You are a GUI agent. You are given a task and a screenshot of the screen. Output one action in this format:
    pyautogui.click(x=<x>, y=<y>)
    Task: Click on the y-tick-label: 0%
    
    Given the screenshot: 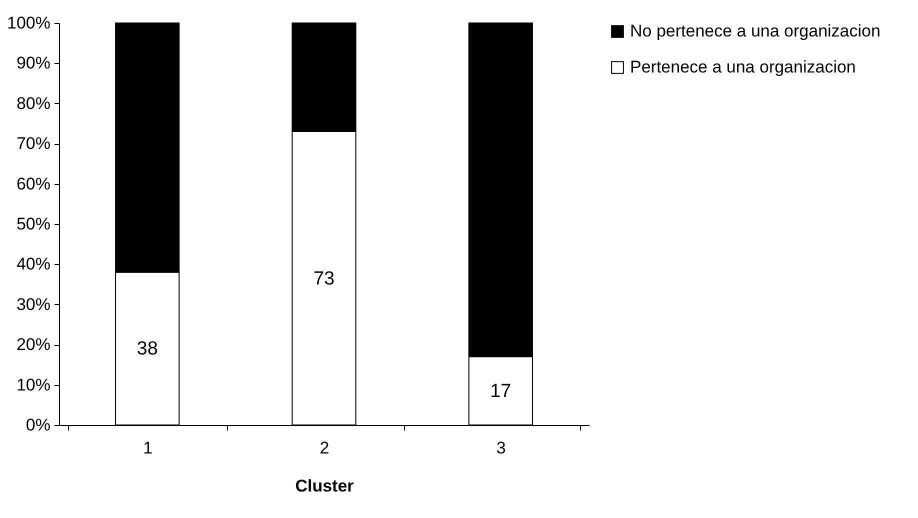 What is the action you would take?
    pyautogui.click(x=38, y=425)
    